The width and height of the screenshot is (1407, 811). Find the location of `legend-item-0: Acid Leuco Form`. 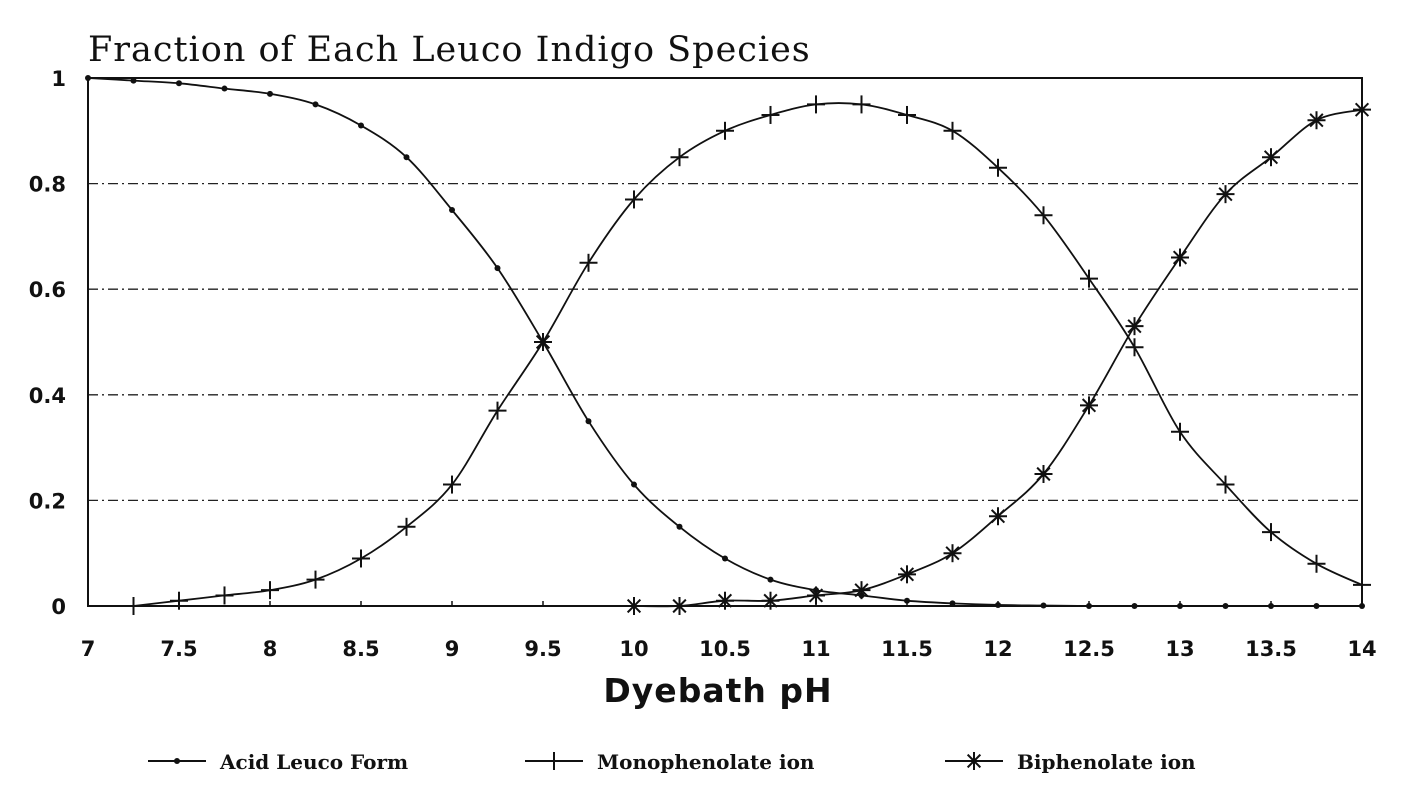

legend-item-0: Acid Leuco Form is located at coordinates (278, 762).